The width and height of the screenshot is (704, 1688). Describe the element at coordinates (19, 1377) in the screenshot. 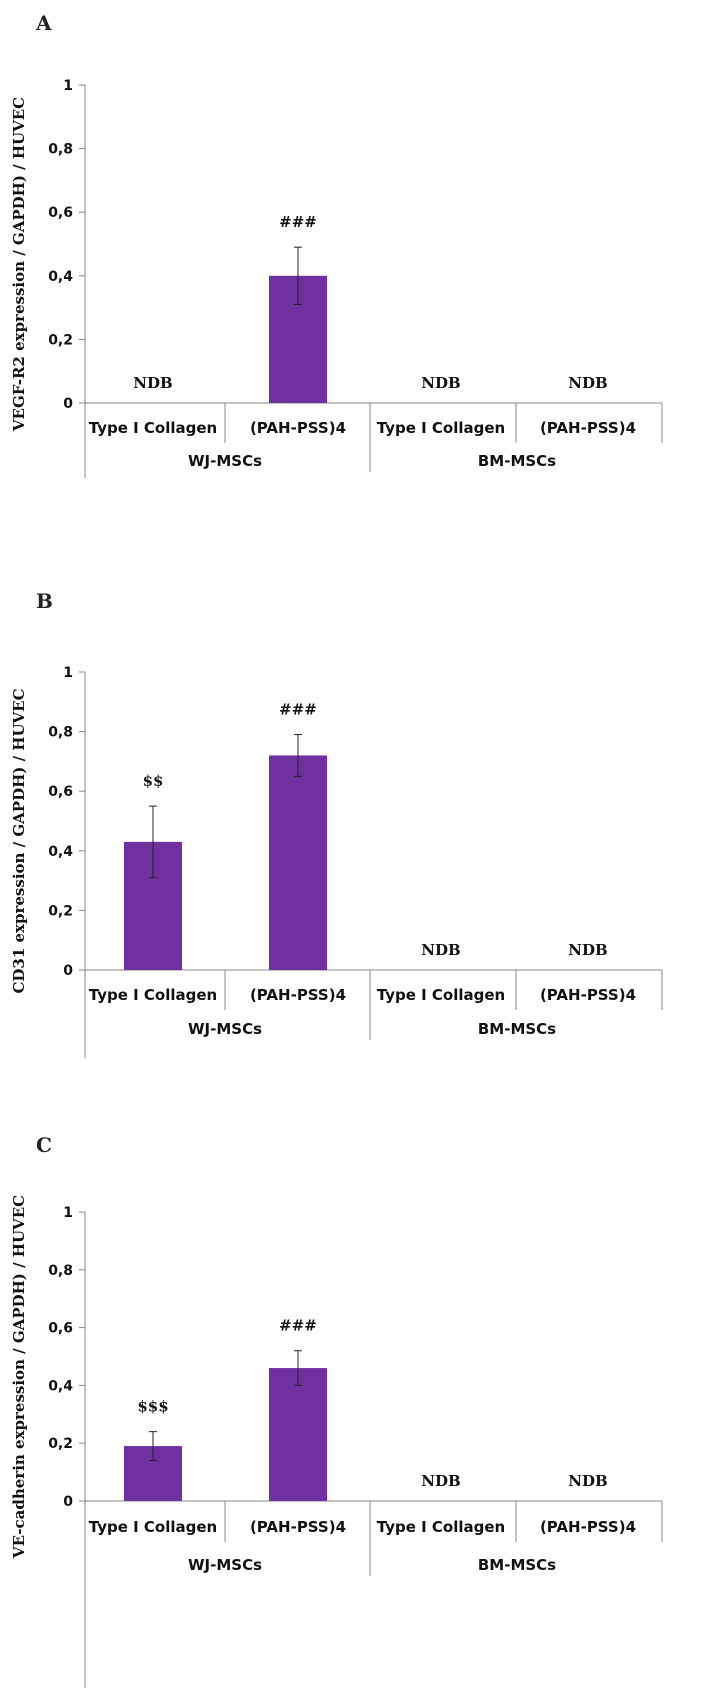

I see `y-axis-label: VE-cadherin expression / GAPDH) / HUVEC` at that location.